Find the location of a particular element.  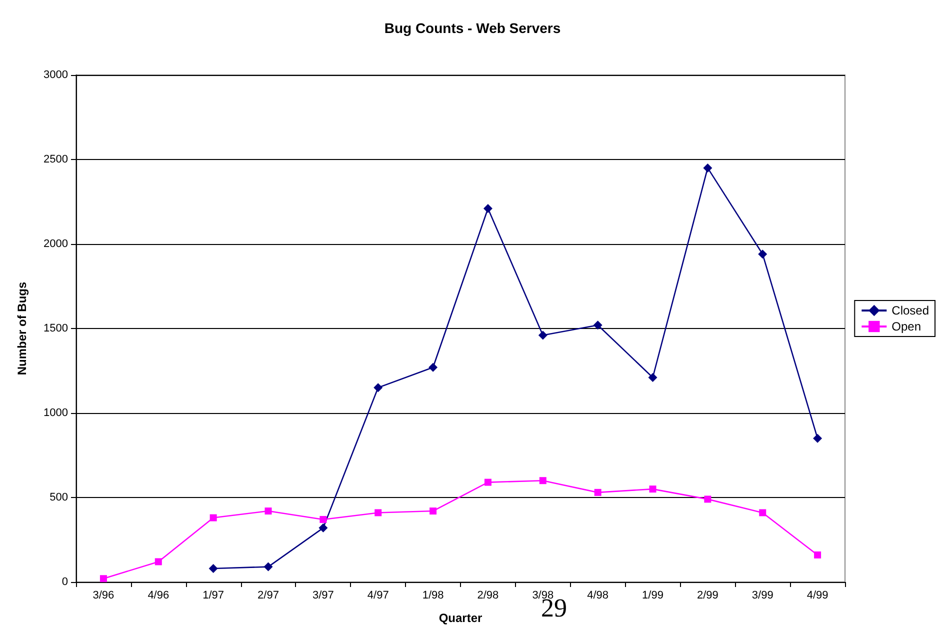

x-tick-label: 1/98 is located at coordinates (433, 596).